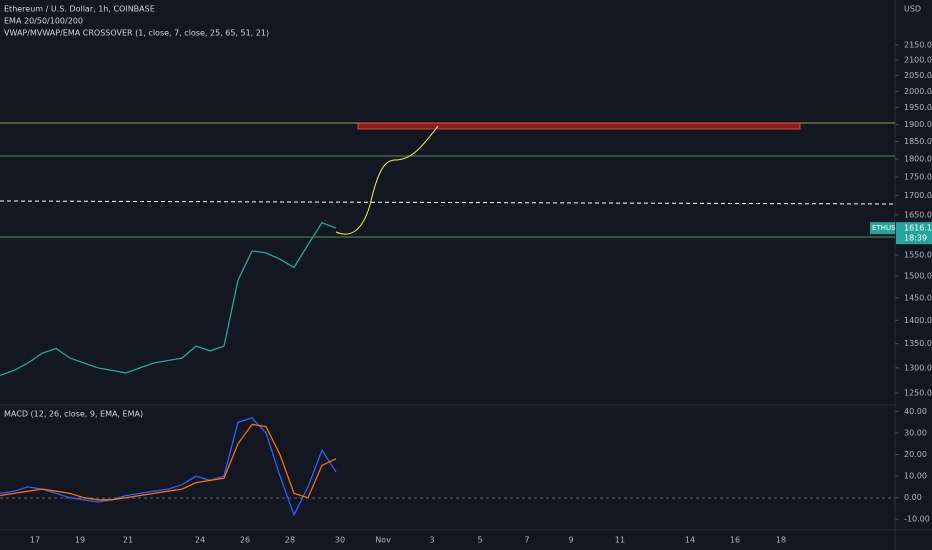  Describe the element at coordinates (918, 177) in the screenshot. I see `y-tick-label: 1750.00` at that location.